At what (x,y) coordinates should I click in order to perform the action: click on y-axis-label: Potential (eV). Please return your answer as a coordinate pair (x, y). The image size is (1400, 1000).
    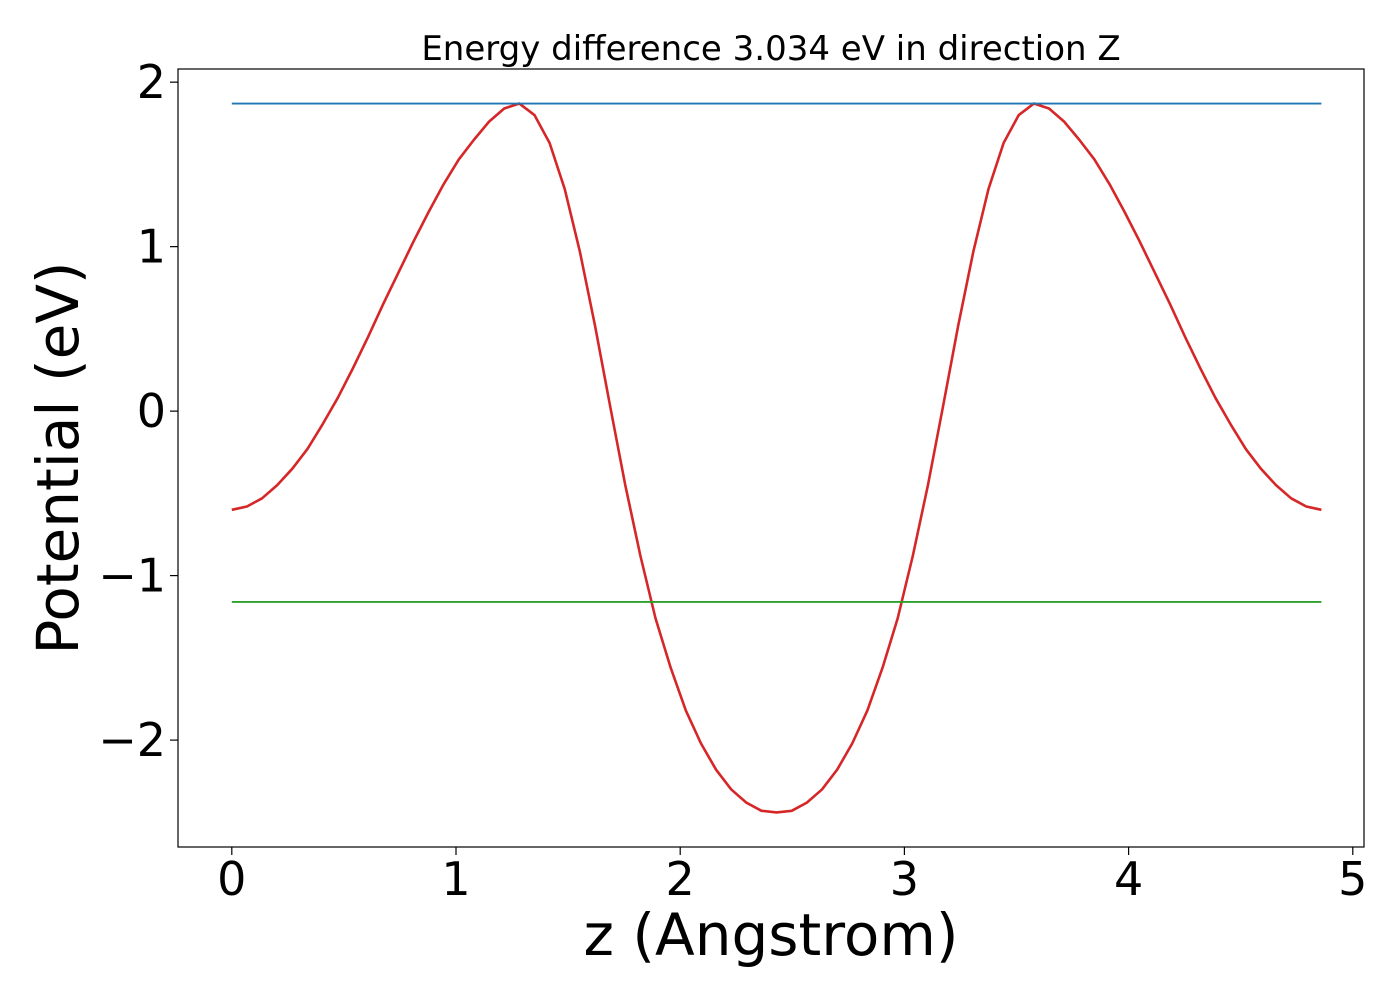
    Looking at the image, I should click on (58, 457).